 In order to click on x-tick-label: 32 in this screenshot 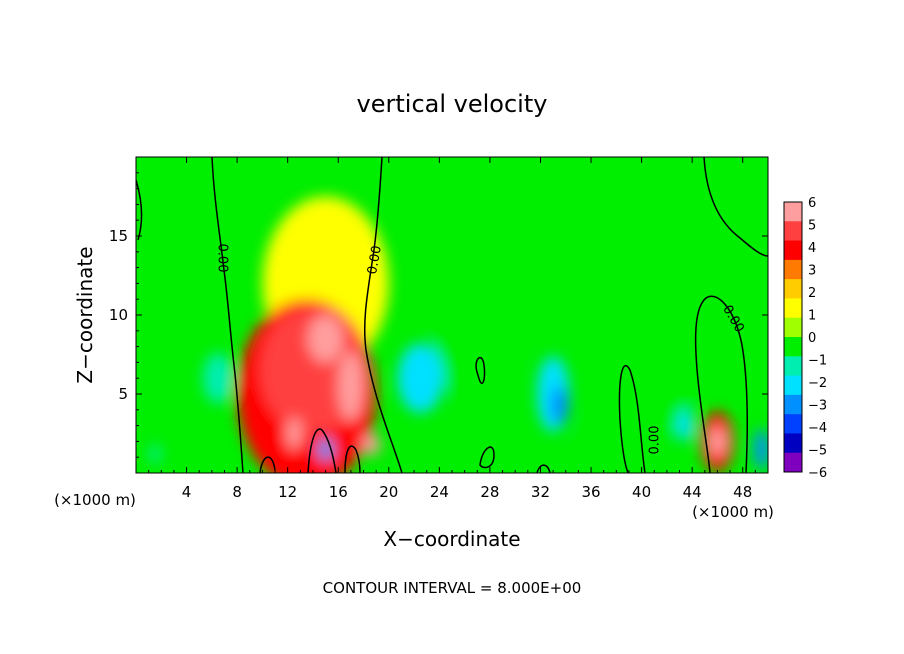, I will do `click(540, 492)`.